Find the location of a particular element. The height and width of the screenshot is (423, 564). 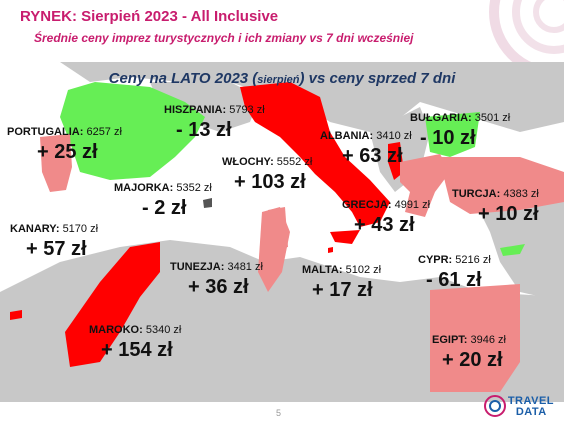

label-grecja: GRECJA: 4991 zł + 43 zł is located at coordinates (386, 215).